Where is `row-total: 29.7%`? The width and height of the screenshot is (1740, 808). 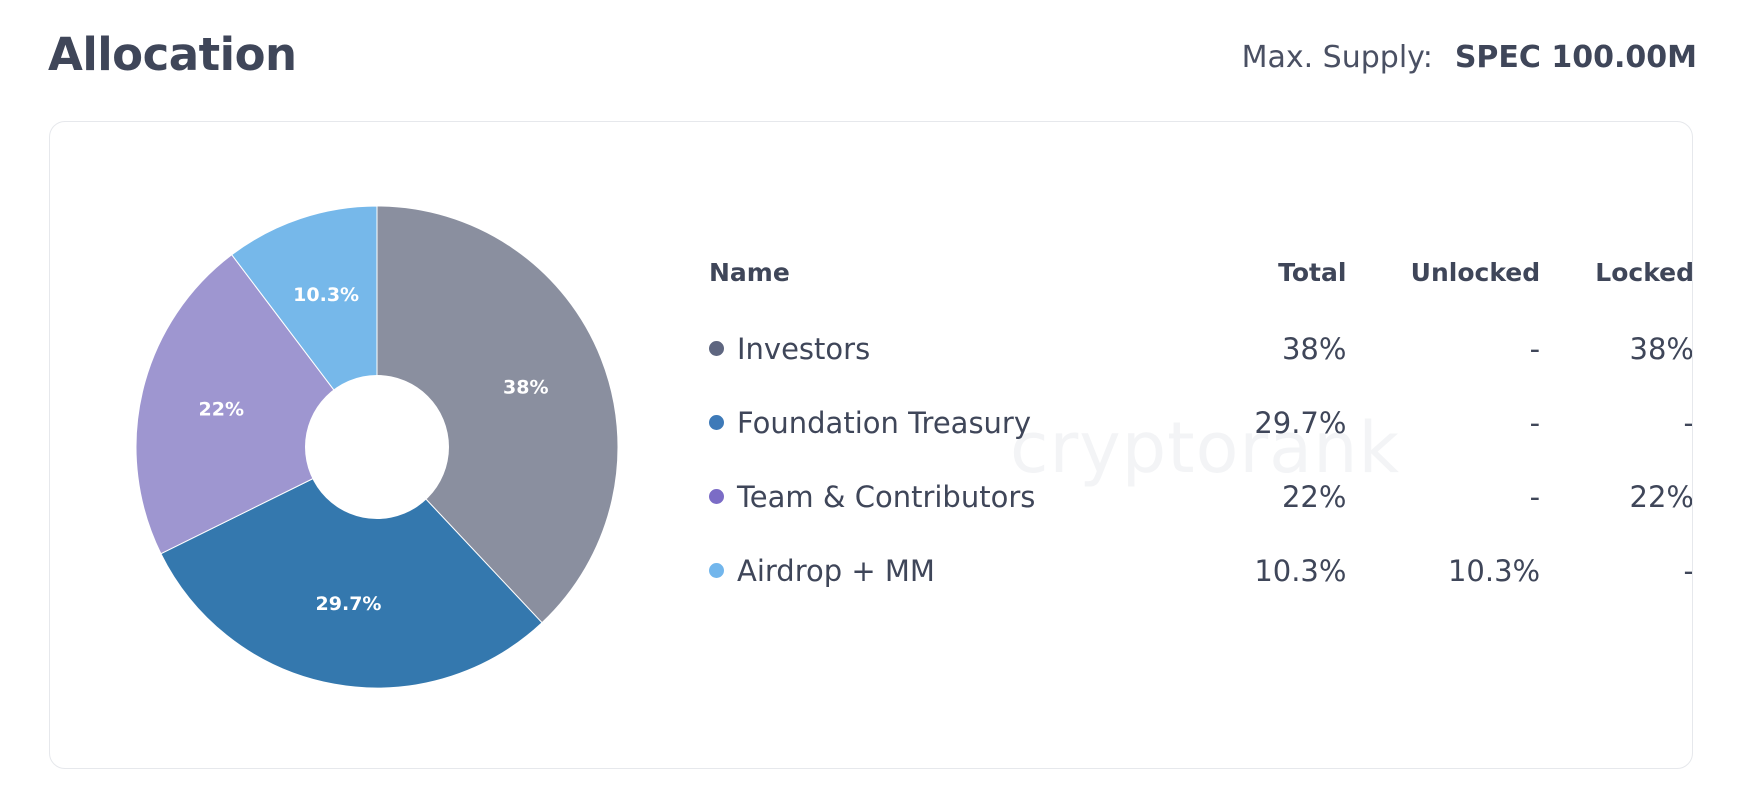 row-total: 29.7% is located at coordinates (1300, 423).